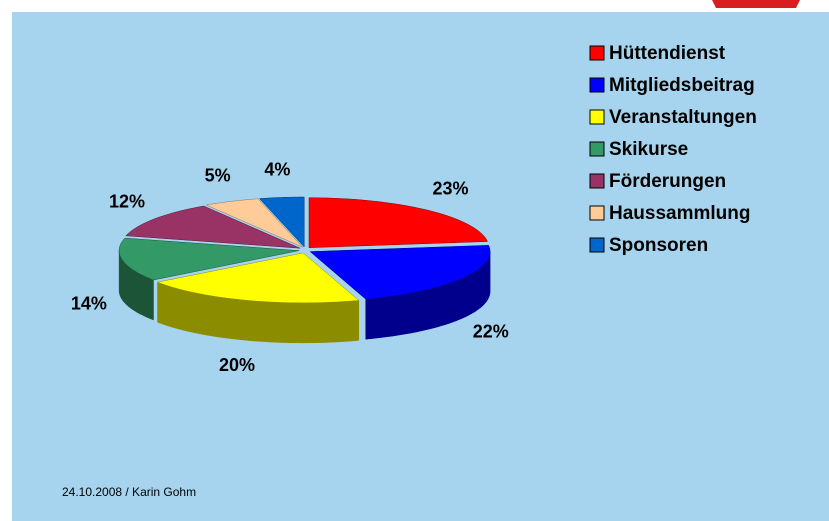  I want to click on footer: 24.10.2008 / Karin Gohm, so click(129, 492).